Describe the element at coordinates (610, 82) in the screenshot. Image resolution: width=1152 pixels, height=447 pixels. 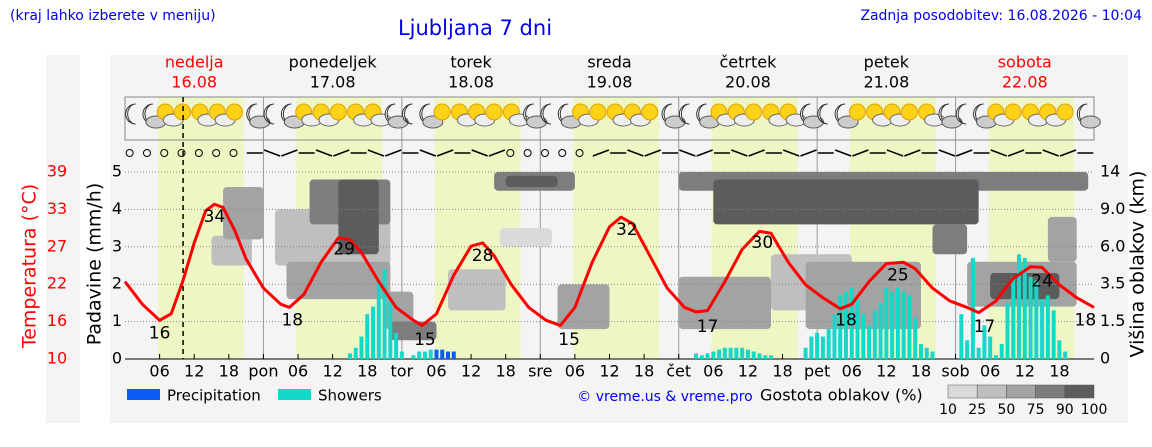
I see `day-date: 19.08` at that location.